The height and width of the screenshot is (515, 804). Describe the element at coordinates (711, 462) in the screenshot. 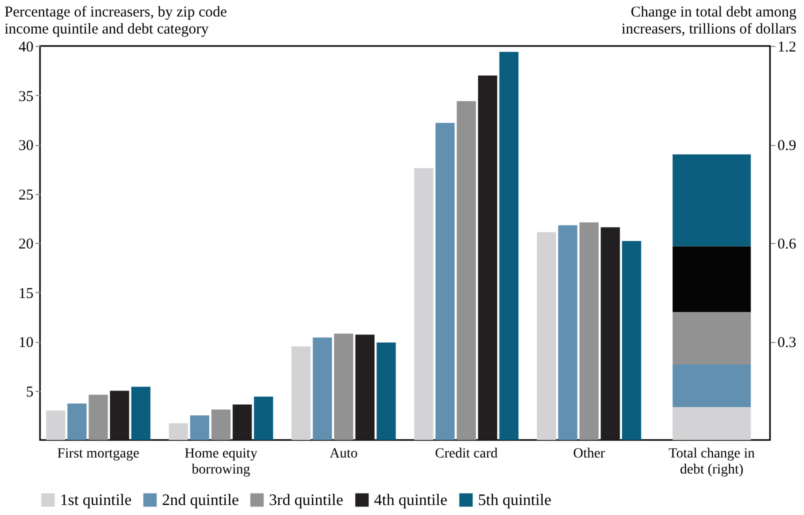

I see `x-tick-label: Total change in debt (right)` at that location.